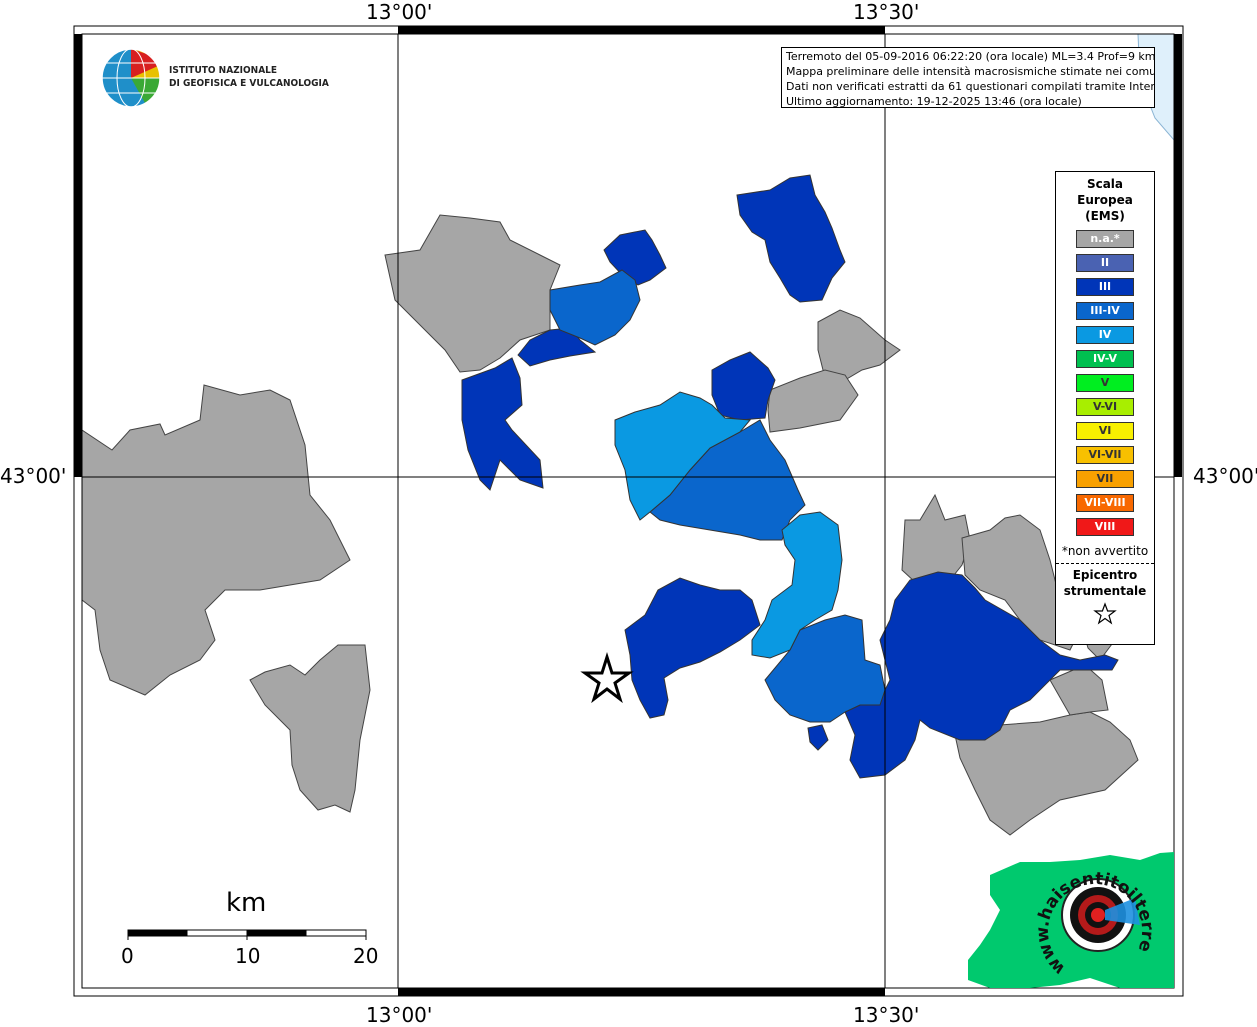 The image size is (1257, 1027). What do you see at coordinates (249, 83) in the screenshot?
I see `logo-line-2: DI GEOFISICA E VULCANOLOGIA` at bounding box center [249, 83].